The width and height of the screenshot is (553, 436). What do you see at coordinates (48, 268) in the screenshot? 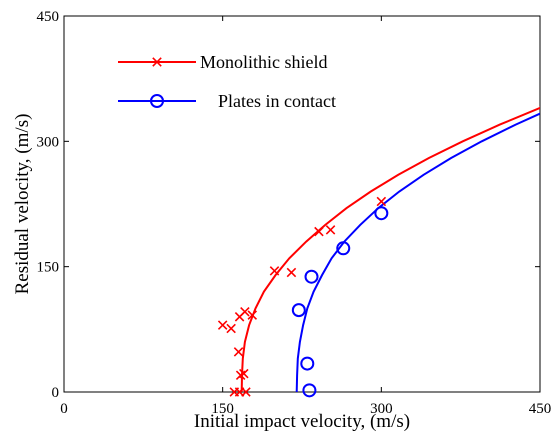
I see `y-tick-label-1: 150` at bounding box center [48, 268].